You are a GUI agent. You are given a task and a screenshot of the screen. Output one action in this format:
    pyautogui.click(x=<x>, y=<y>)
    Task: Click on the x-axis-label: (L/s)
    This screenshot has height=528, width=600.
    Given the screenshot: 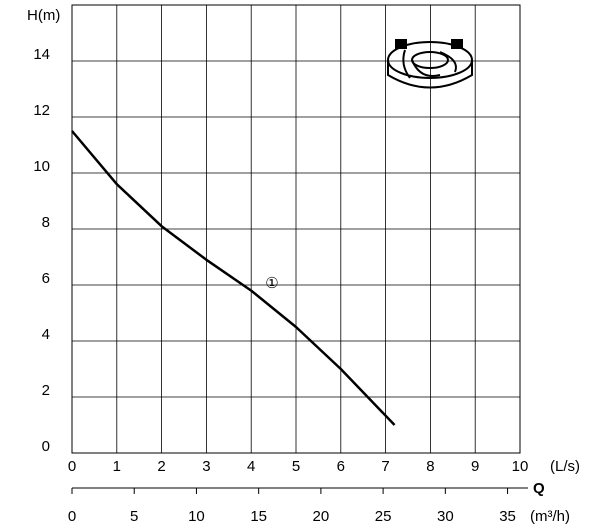 What is the action you would take?
    pyautogui.click(x=565, y=466)
    